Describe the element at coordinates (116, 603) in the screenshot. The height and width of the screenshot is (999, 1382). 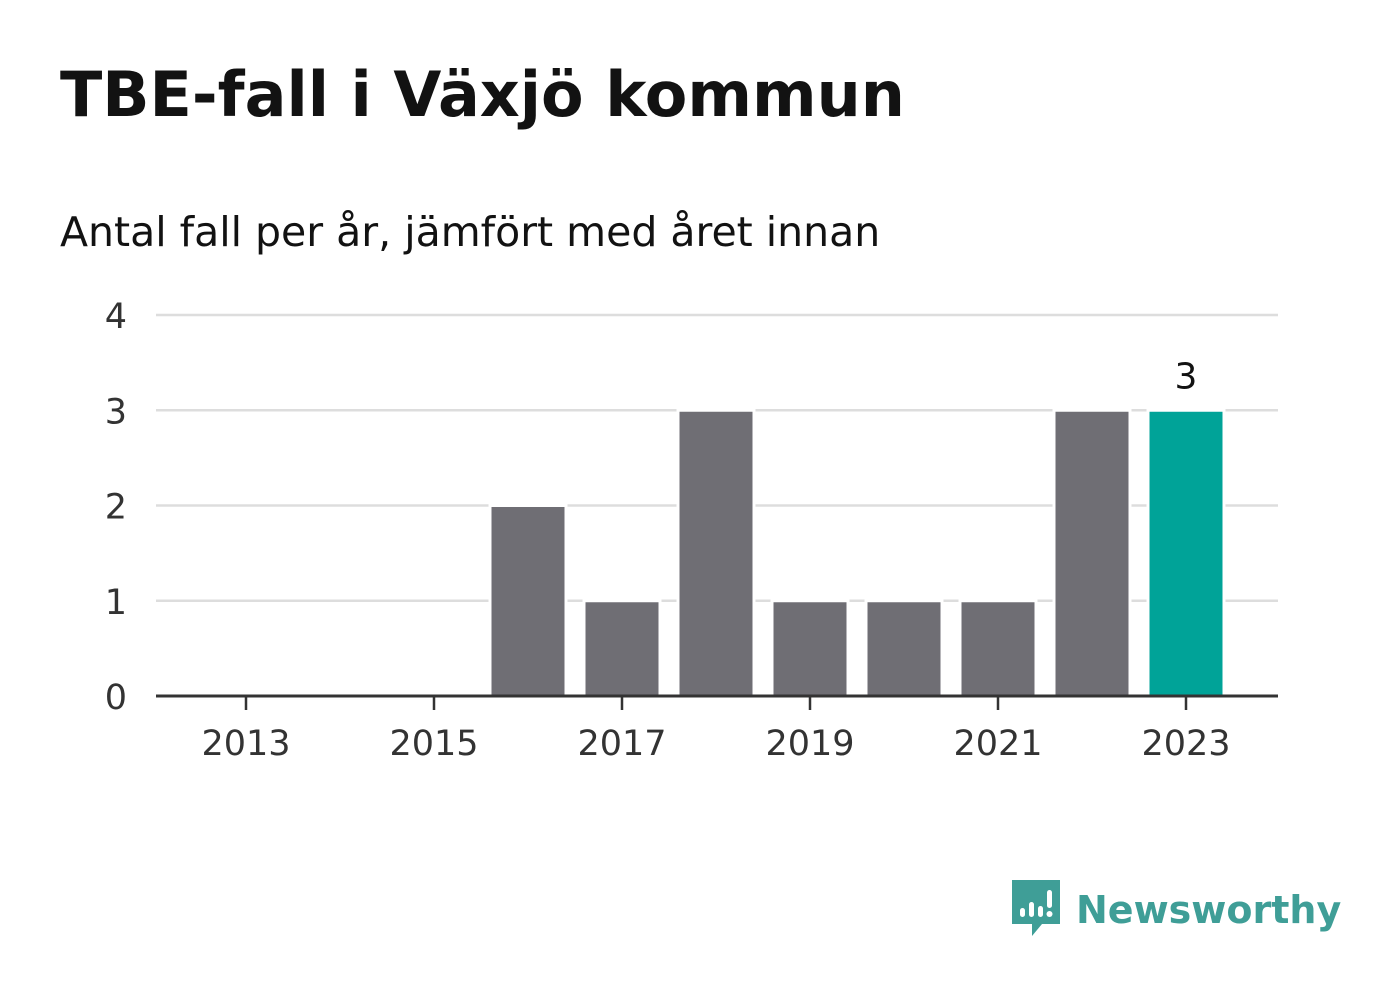
I see `y-tick-label: 1` at that location.